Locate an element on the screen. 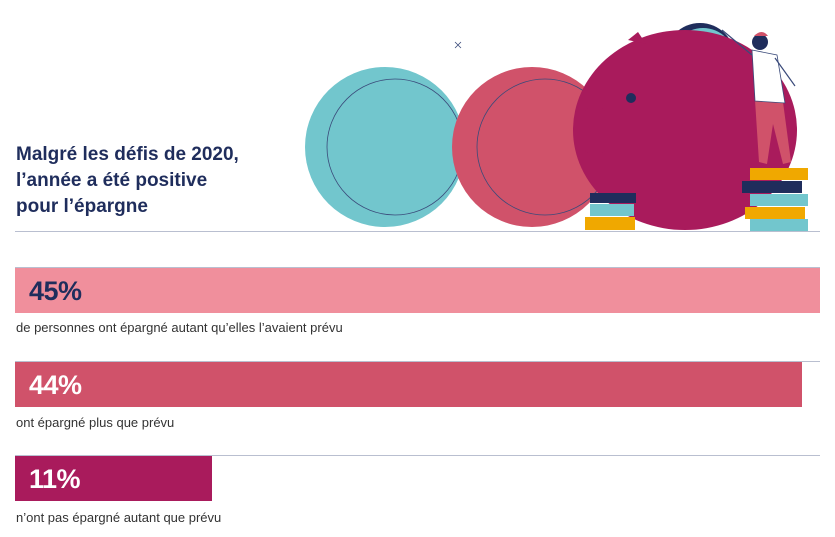 The width and height of the screenshot is (835, 537). bar-caption: n’ont pas épargné autant que prévu is located at coordinates (119, 517).